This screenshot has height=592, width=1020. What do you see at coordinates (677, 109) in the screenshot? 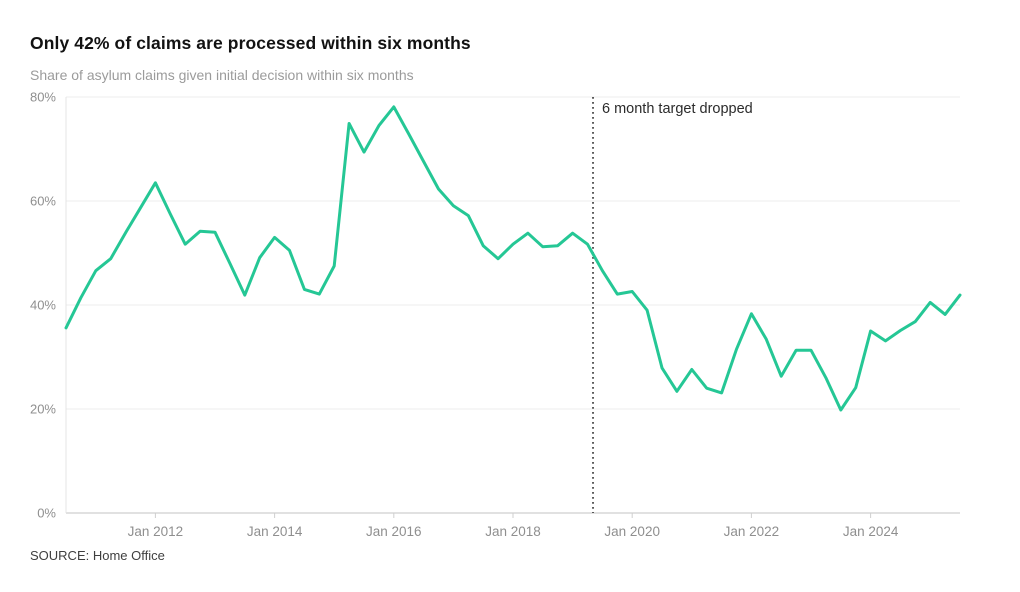
I see `annotation-label: 6 month target dropped` at bounding box center [677, 109].